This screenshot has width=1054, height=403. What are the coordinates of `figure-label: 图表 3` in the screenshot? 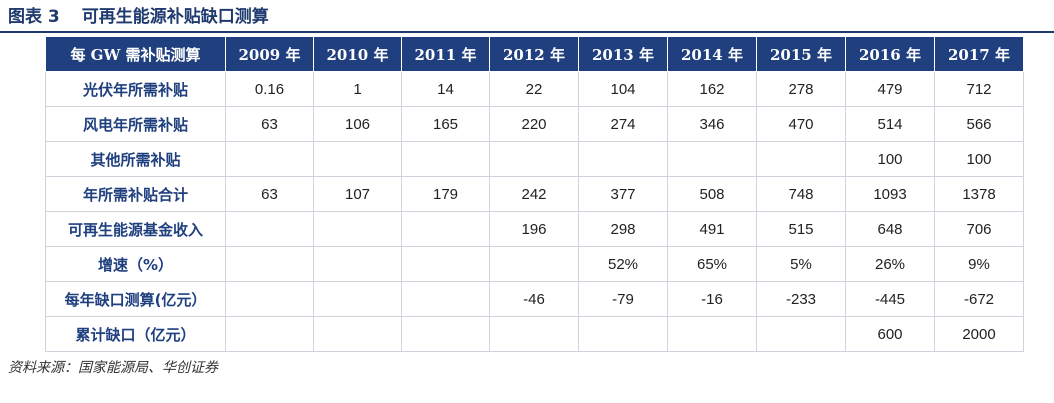 It's located at (34, 17).